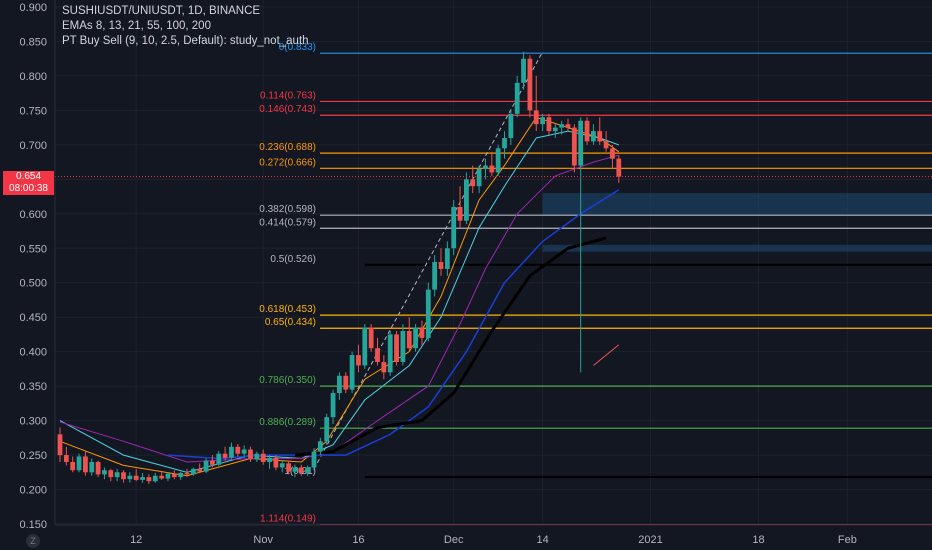 This screenshot has width=932, height=550. What do you see at coordinates (28, 188) in the screenshot?
I see `bar-countdown: 08:00:38` at bounding box center [28, 188].